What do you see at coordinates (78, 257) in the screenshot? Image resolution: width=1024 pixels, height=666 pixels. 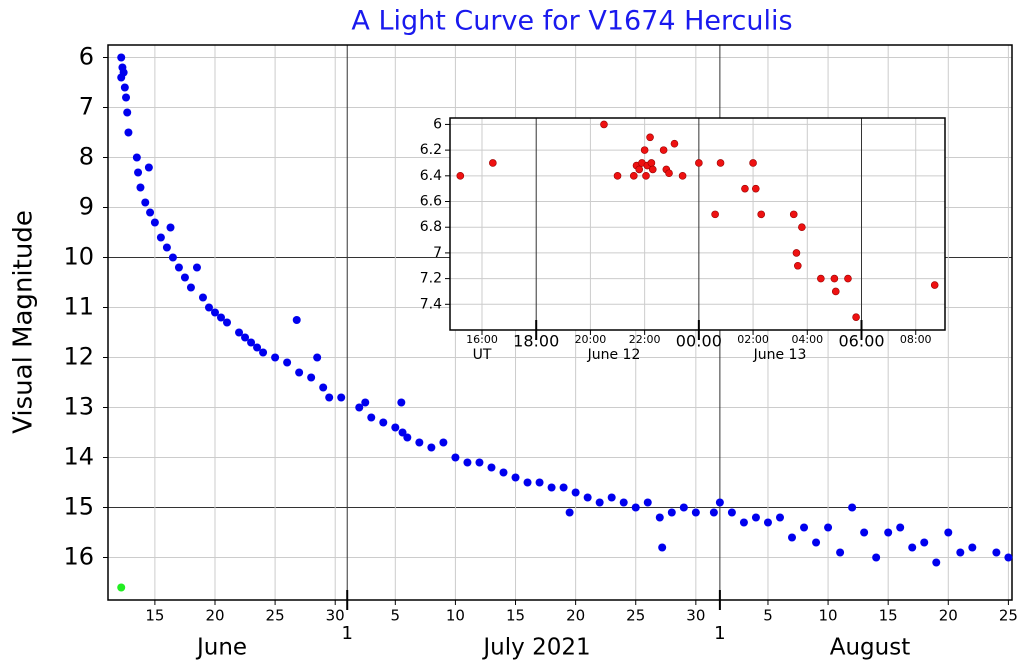 I see `y-tick-label: 10` at bounding box center [78, 257].